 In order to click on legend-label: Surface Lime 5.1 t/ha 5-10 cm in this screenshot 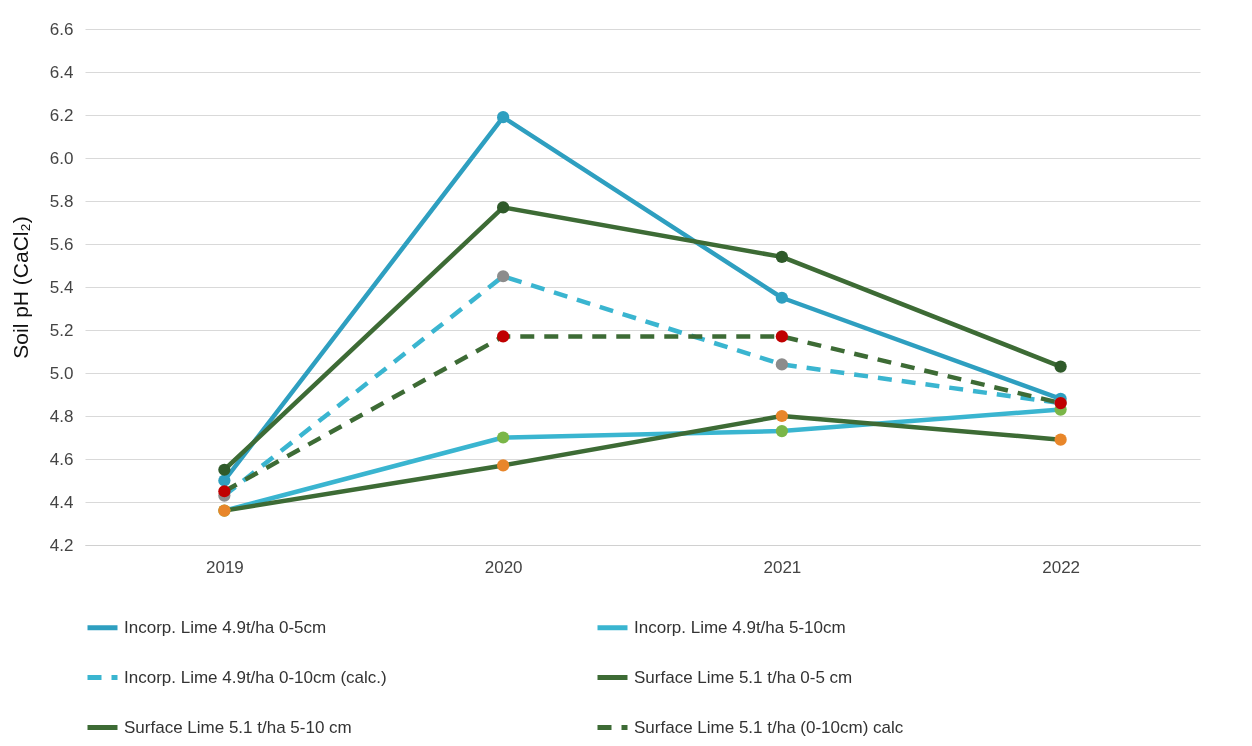, I will do `click(238, 727)`.